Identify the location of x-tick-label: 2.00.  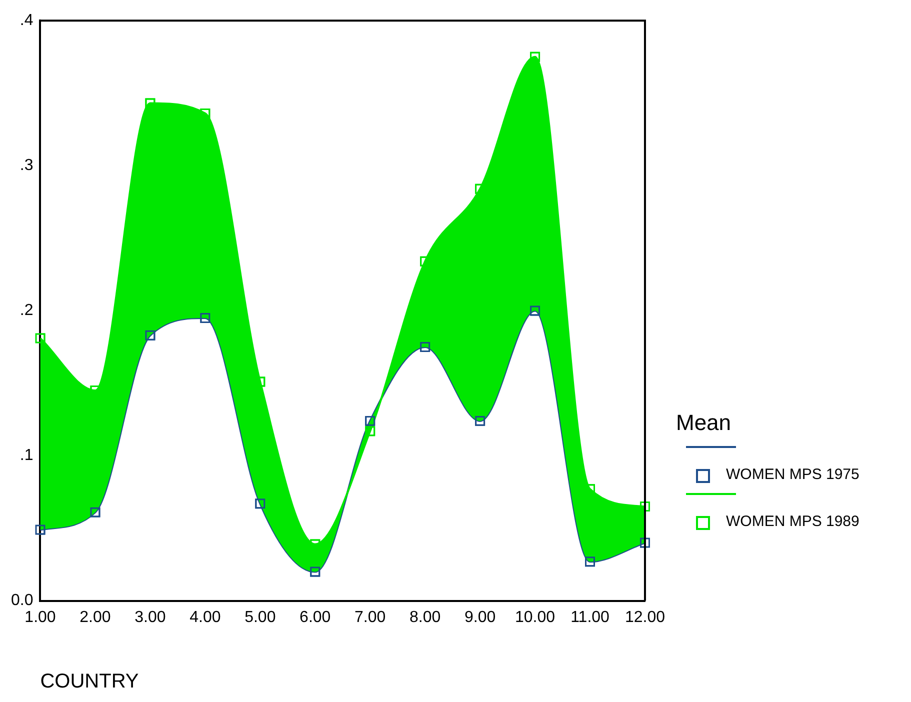
(95, 617).